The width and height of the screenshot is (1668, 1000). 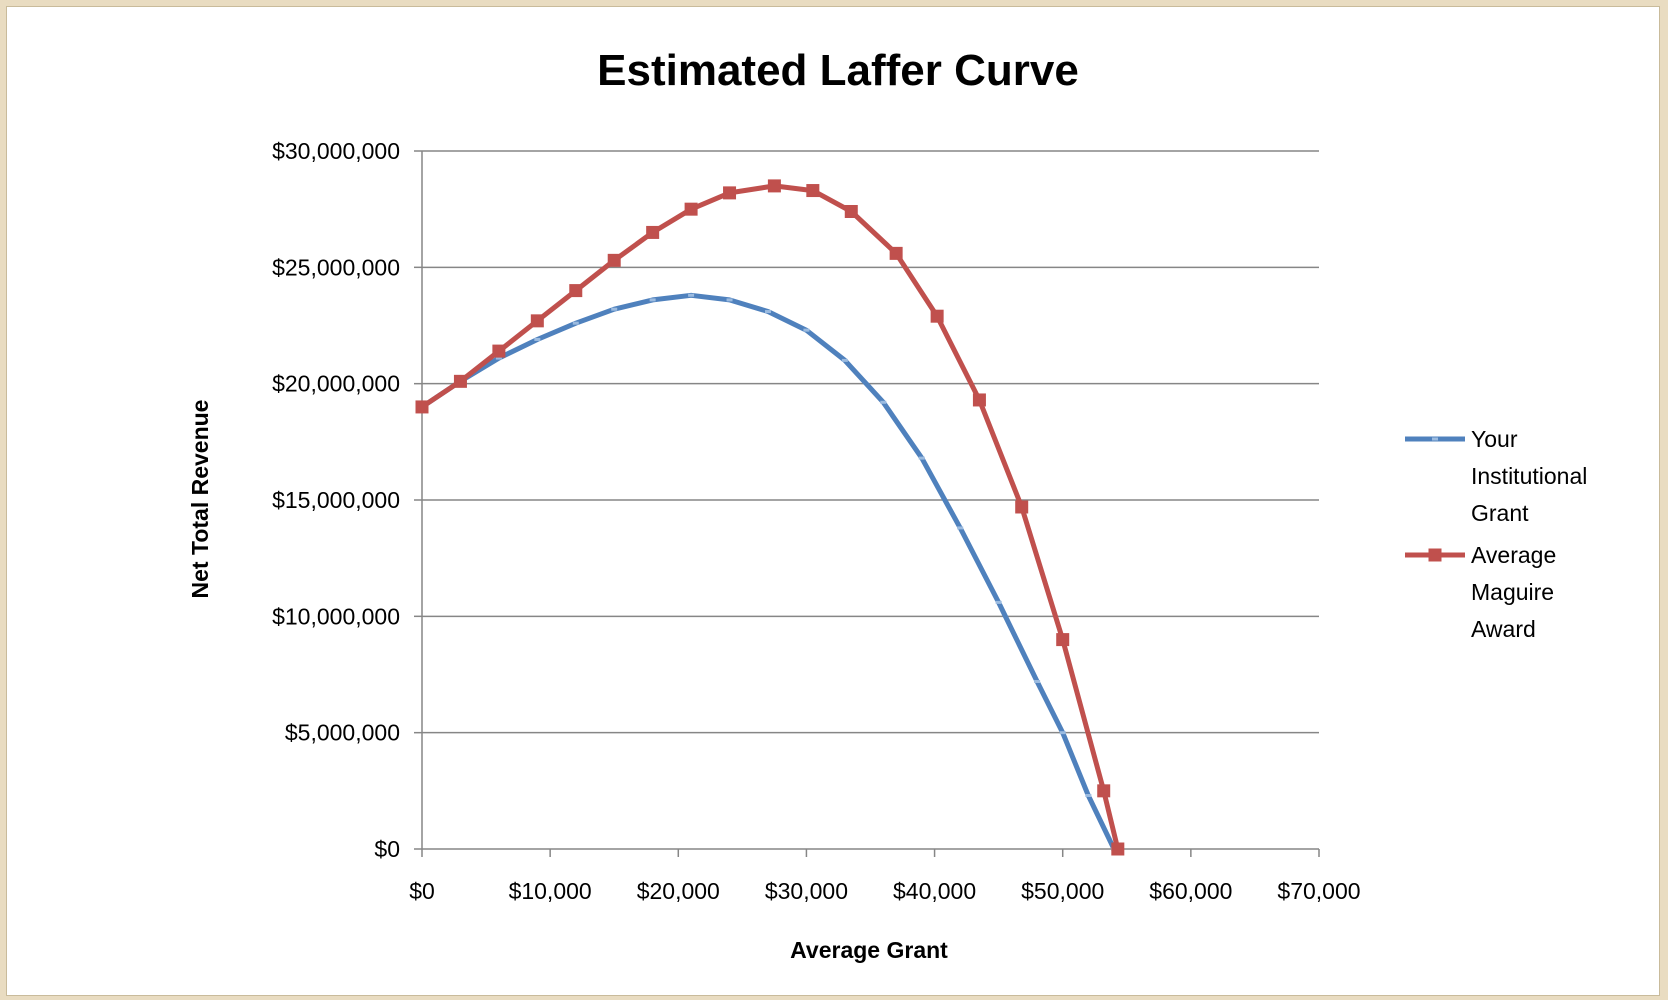 I want to click on x-tick-label: $50,000, so click(x=1062, y=891).